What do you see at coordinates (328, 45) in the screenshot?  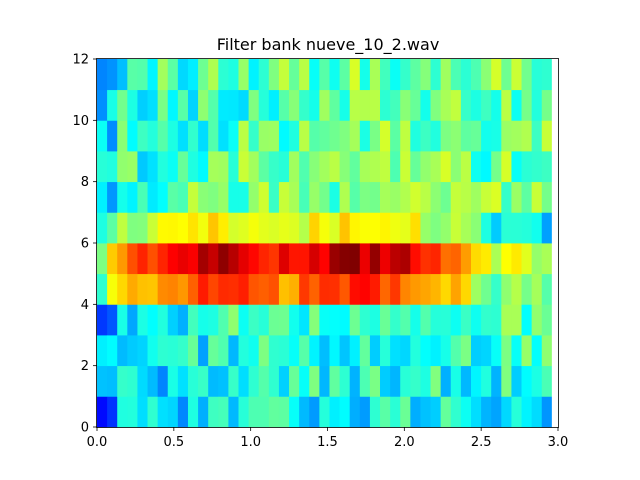 I see `chart-title: Filter bank nueve_10_2.wav` at bounding box center [328, 45].